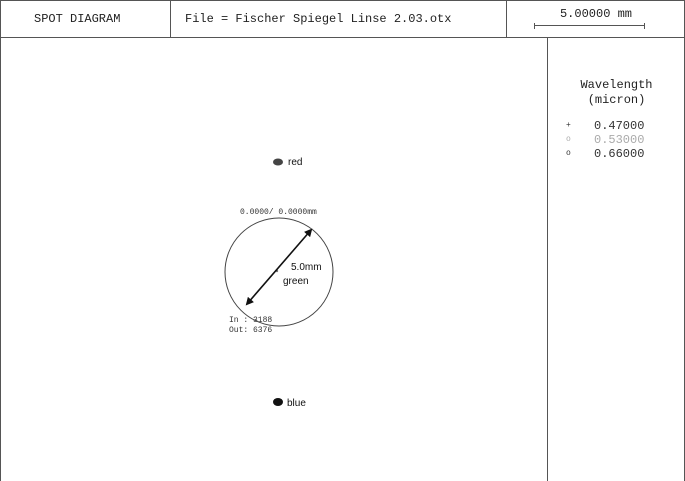 Image resolution: width=685 pixels, height=481 pixels. What do you see at coordinates (278, 162) in the screenshot?
I see `red-spot` at bounding box center [278, 162].